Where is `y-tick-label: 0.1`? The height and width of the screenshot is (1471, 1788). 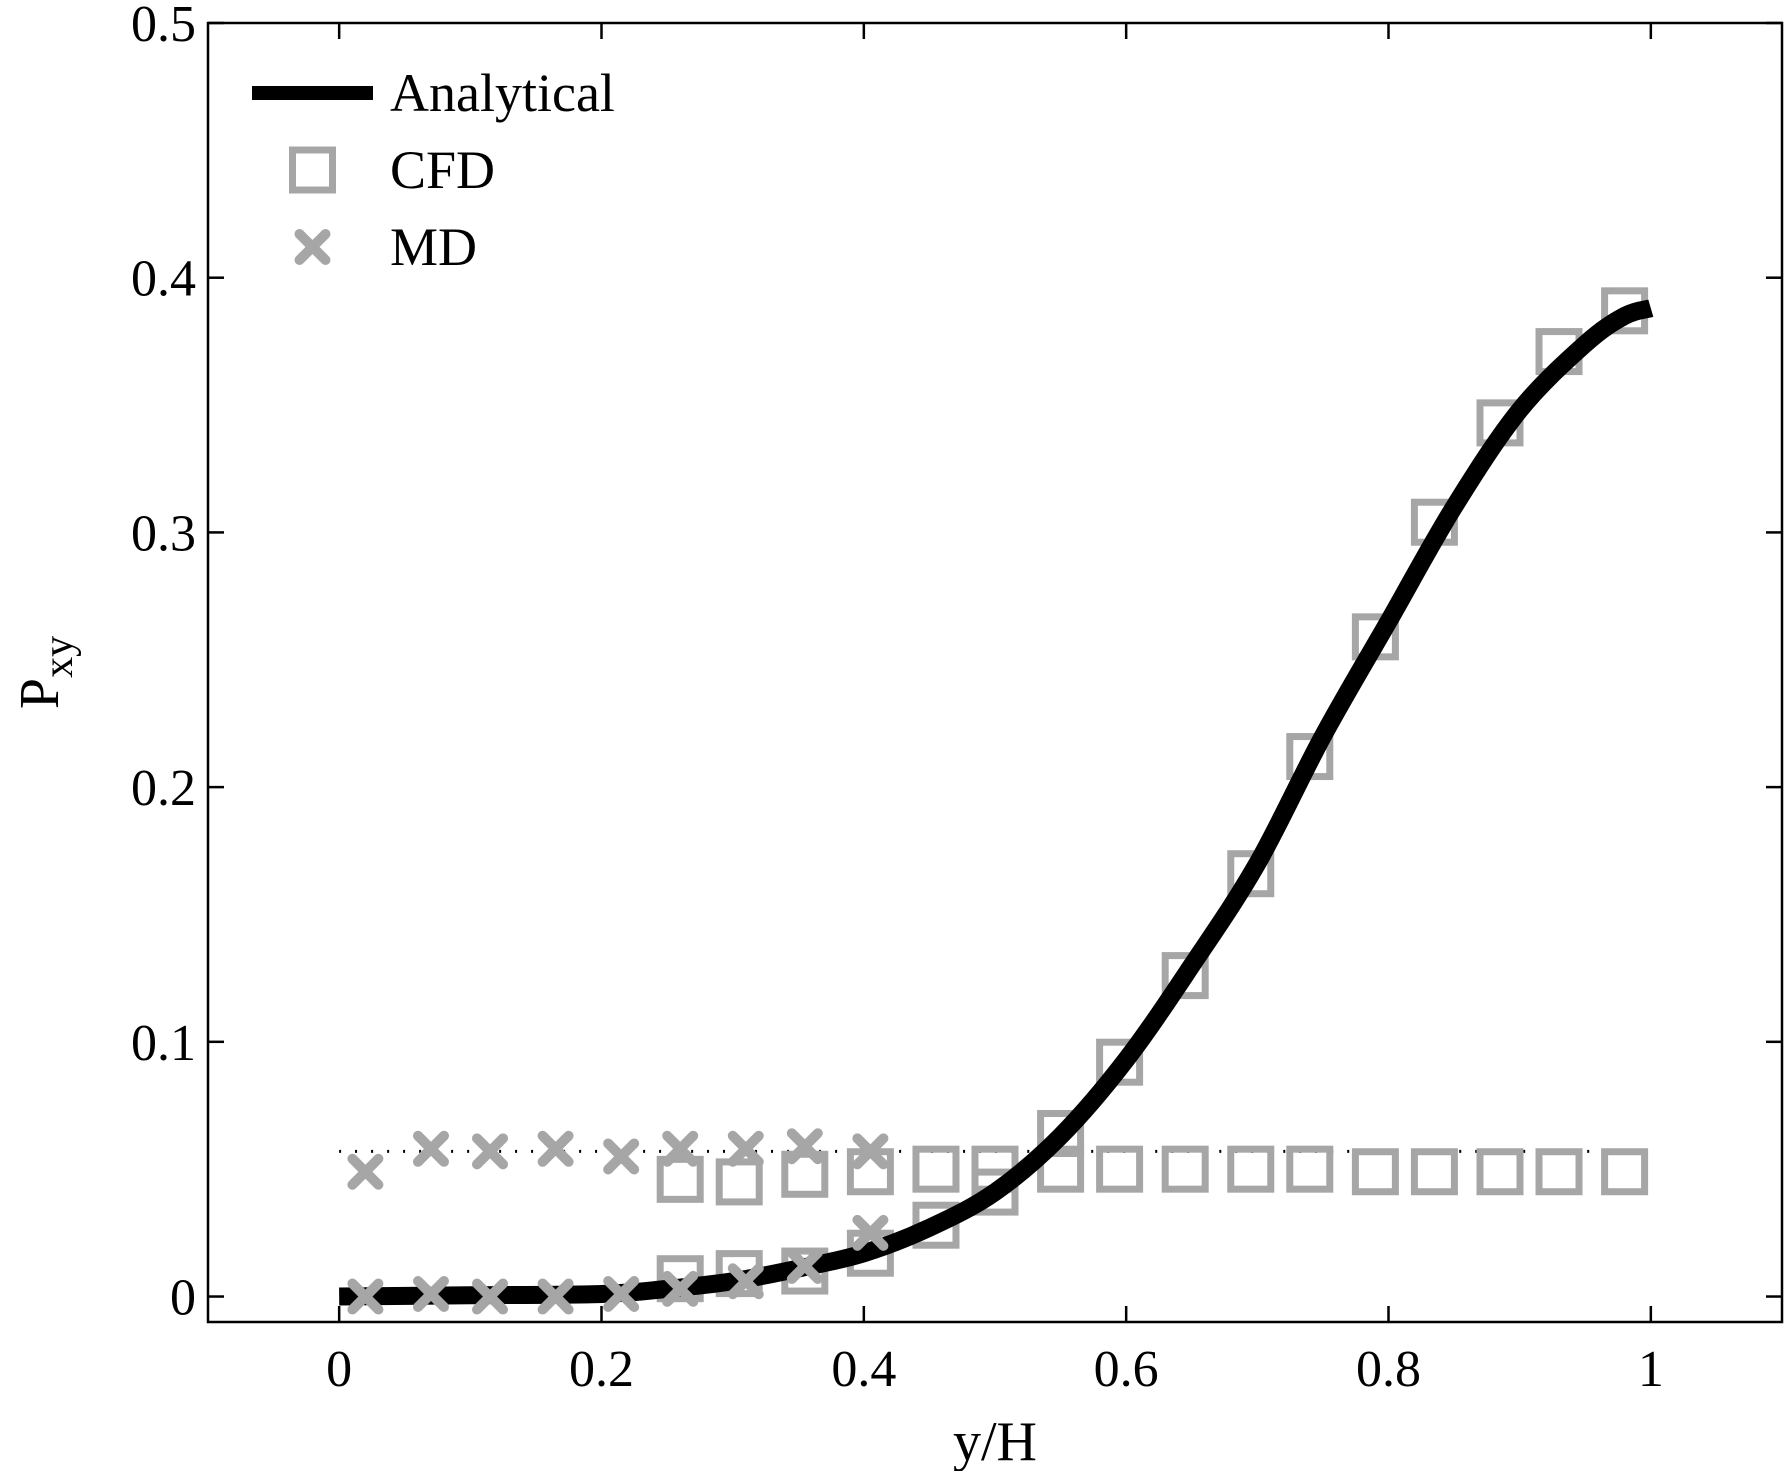 y-tick-label: 0.1 is located at coordinates (163, 1043).